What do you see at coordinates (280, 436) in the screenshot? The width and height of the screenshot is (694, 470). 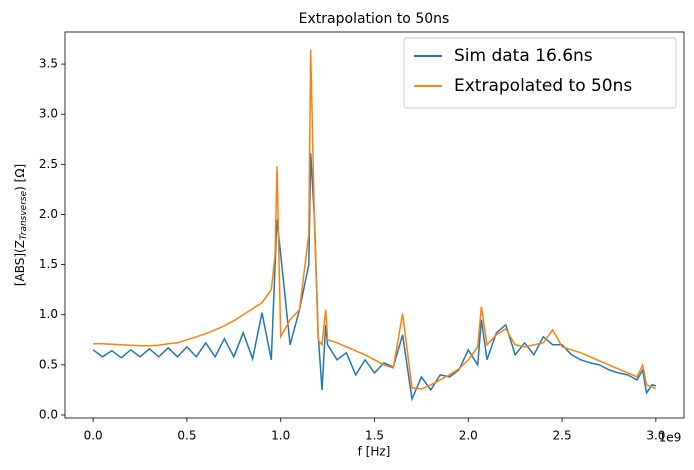 I see `x-tick-label: 1.0` at bounding box center [280, 436].